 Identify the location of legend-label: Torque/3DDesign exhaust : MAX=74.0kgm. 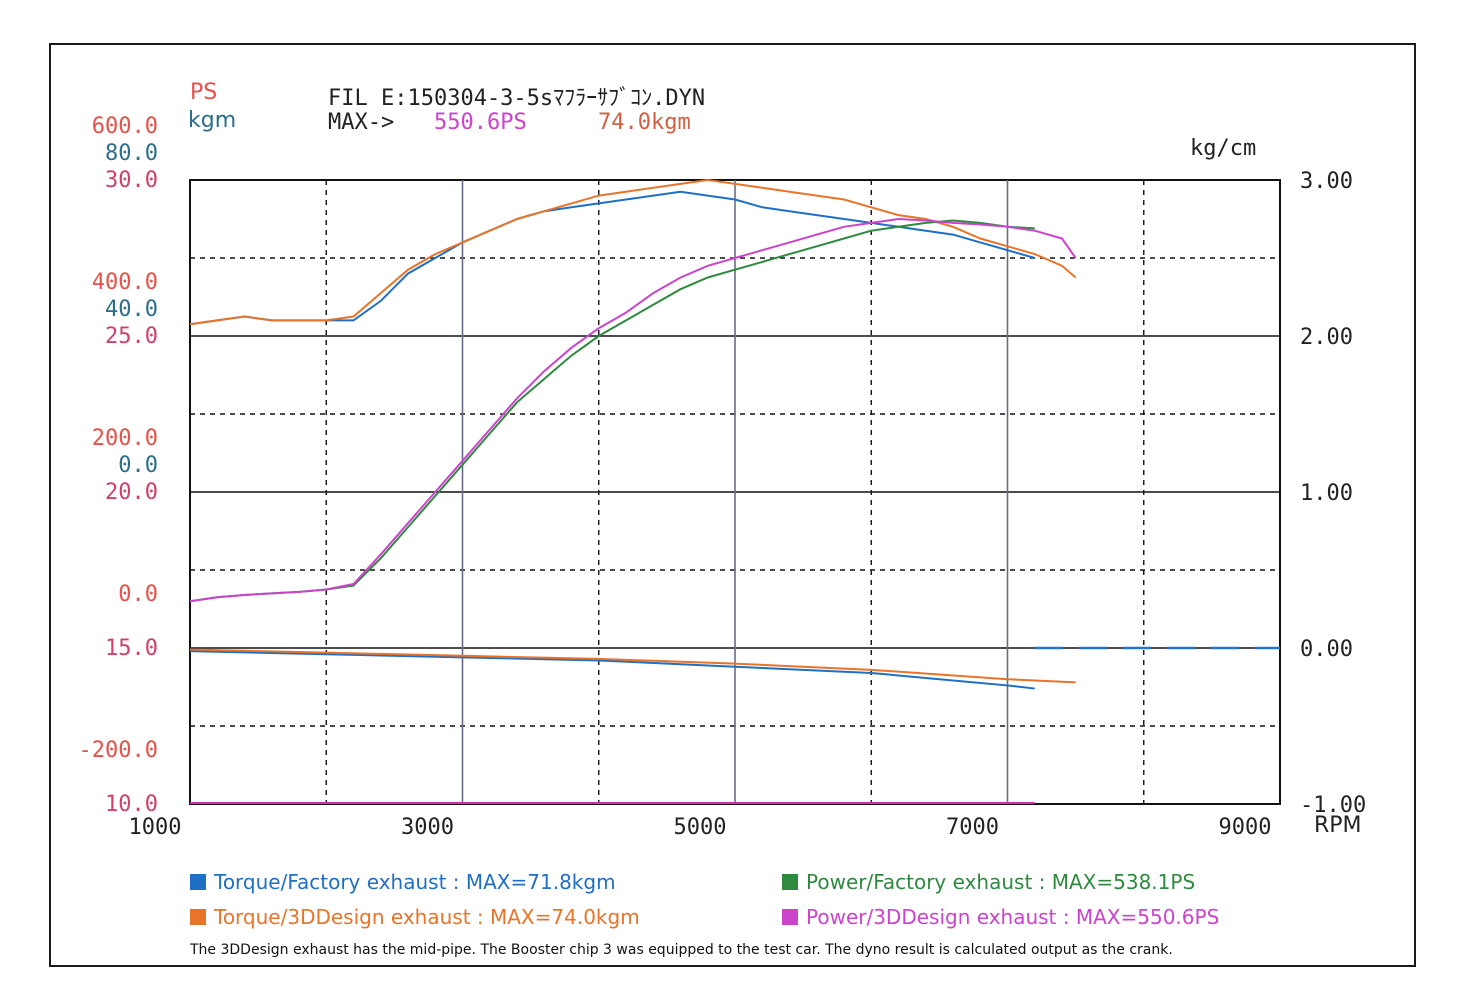
(427, 917).